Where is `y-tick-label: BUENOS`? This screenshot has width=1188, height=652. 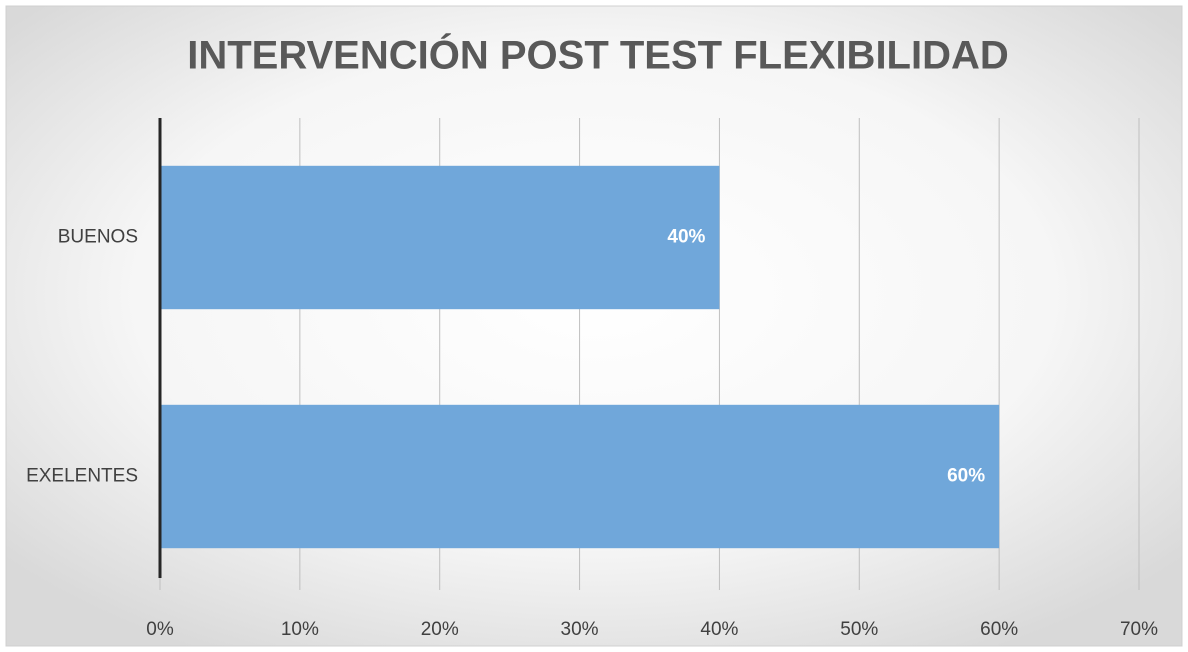 y-tick-label: BUENOS is located at coordinates (98, 237).